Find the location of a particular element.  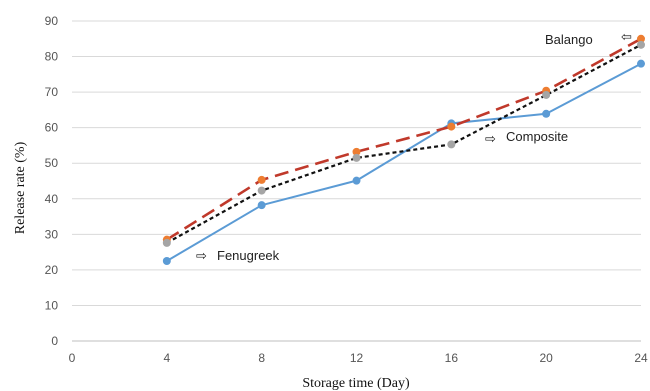

y-tick-label: 80 is located at coordinates (52, 57).